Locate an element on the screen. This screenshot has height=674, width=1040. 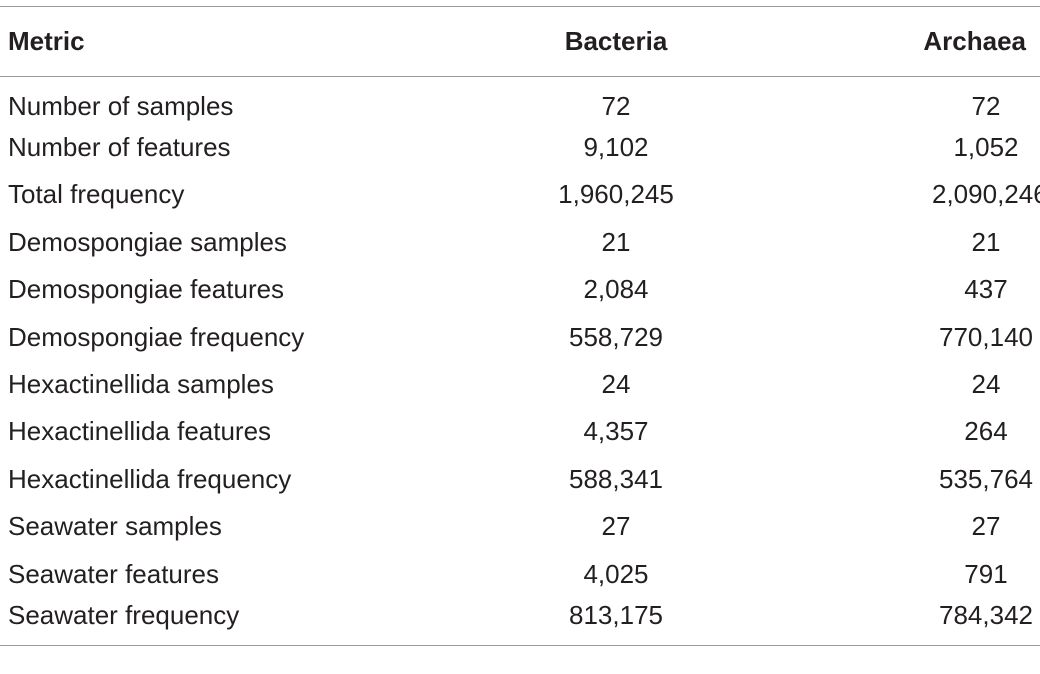
cell-archaea: 784,342 is located at coordinates (986, 614).